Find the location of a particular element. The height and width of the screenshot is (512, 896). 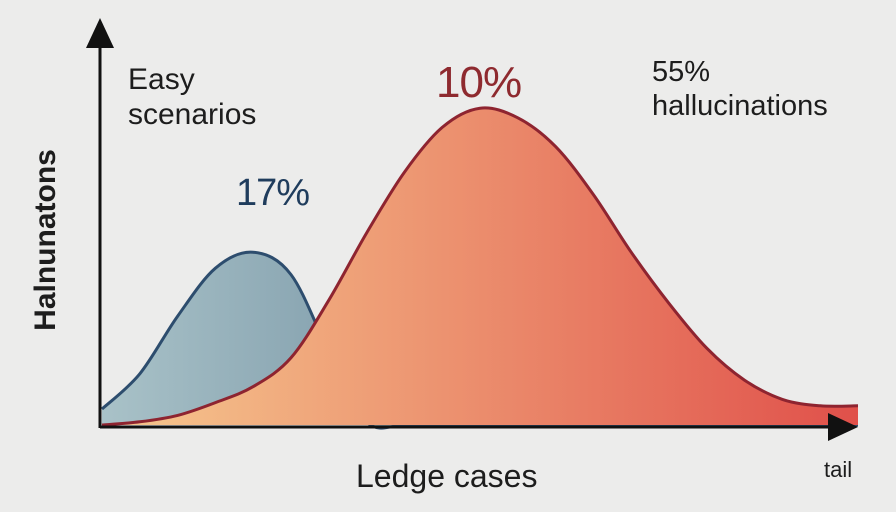

easy-percent-label: 17% is located at coordinates (273, 193).